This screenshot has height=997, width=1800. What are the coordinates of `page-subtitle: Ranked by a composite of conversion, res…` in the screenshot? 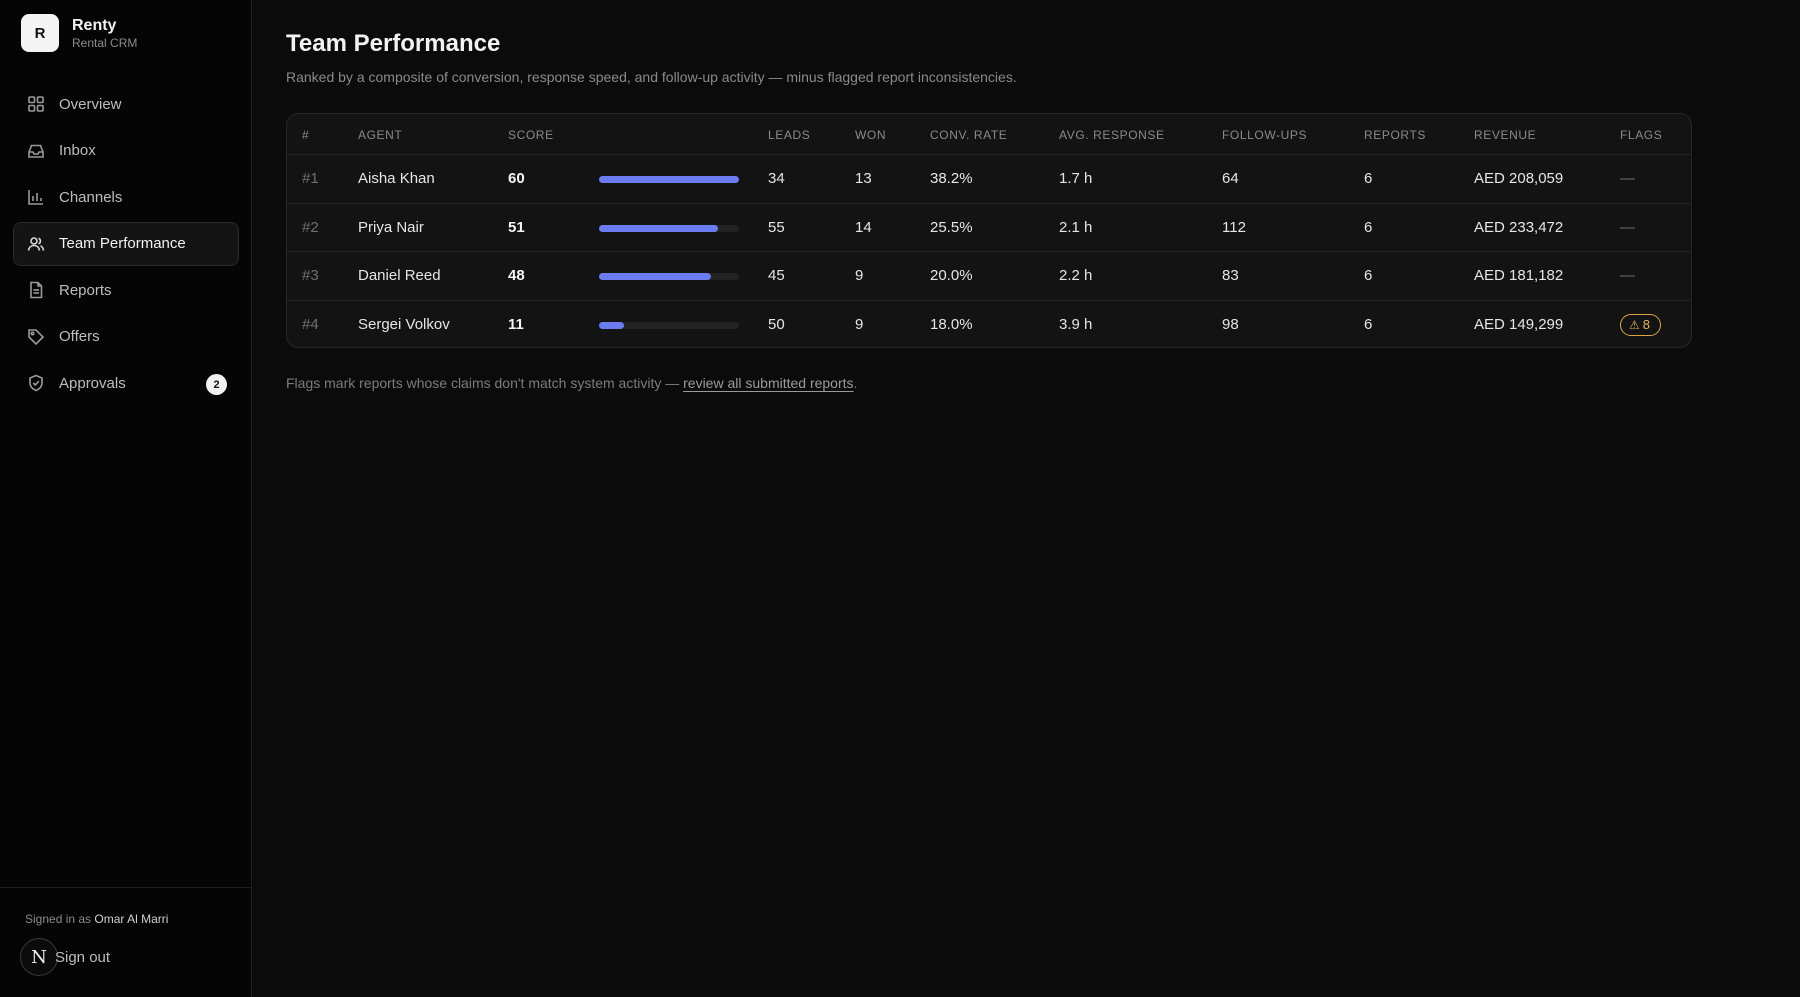 It's located at (651, 77).